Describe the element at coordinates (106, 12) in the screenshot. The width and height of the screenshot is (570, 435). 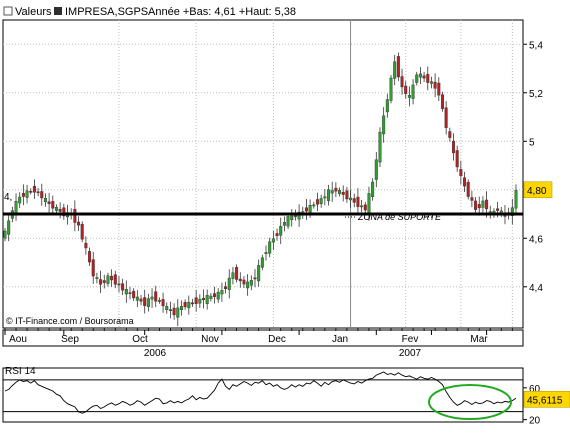
I see `ticker-label: IMPRESA,SGPS` at that location.